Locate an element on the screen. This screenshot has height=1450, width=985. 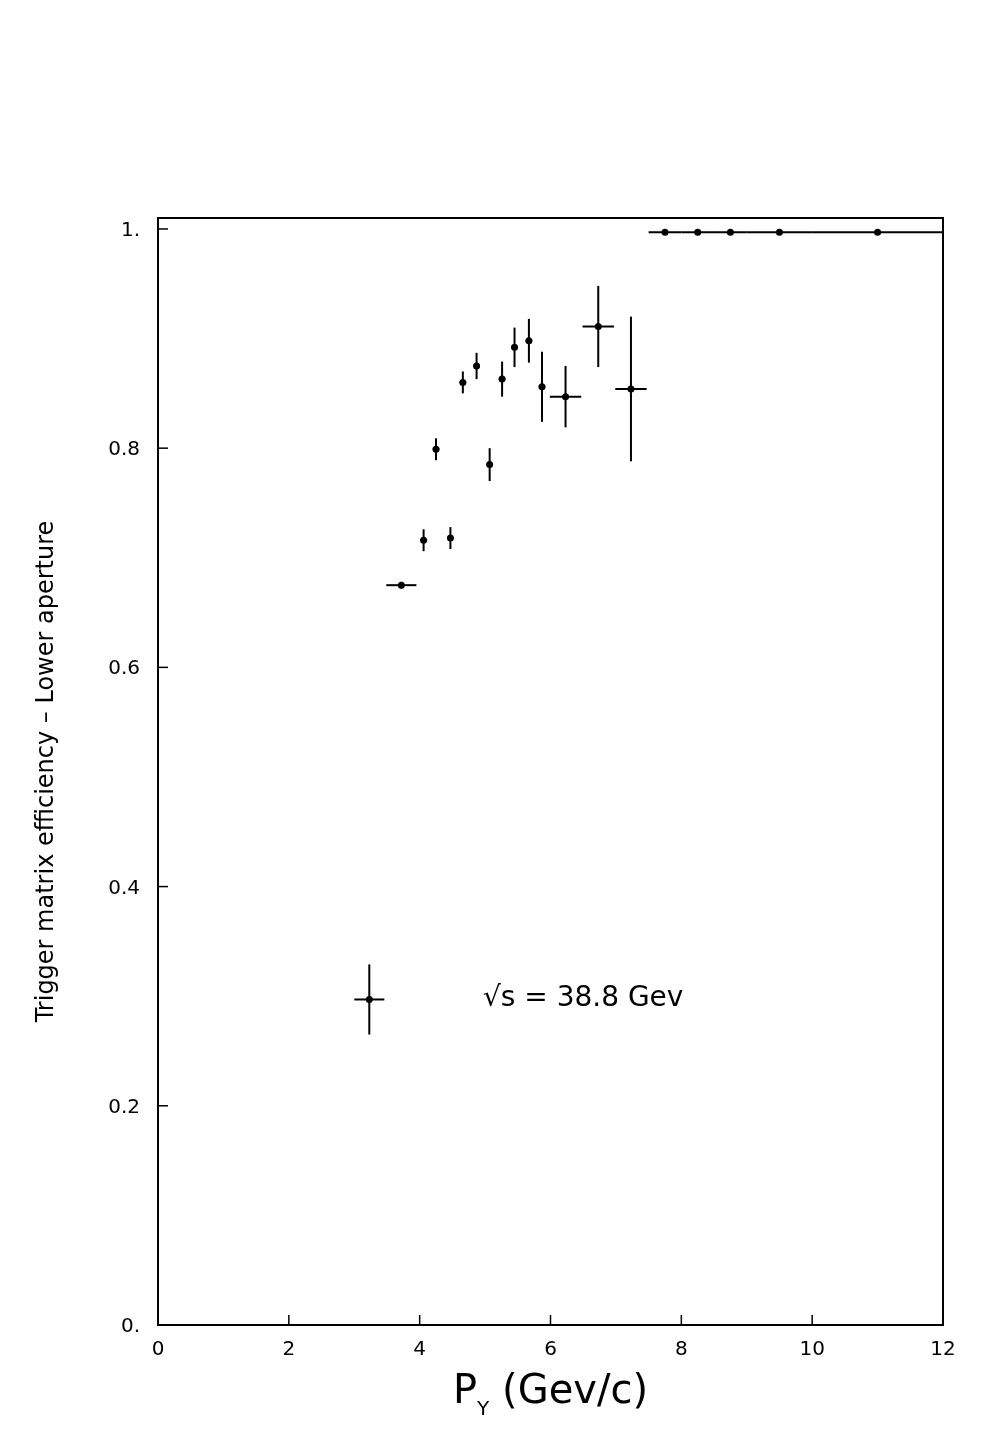
y-tick-label: 0.8 is located at coordinates (124, 448).